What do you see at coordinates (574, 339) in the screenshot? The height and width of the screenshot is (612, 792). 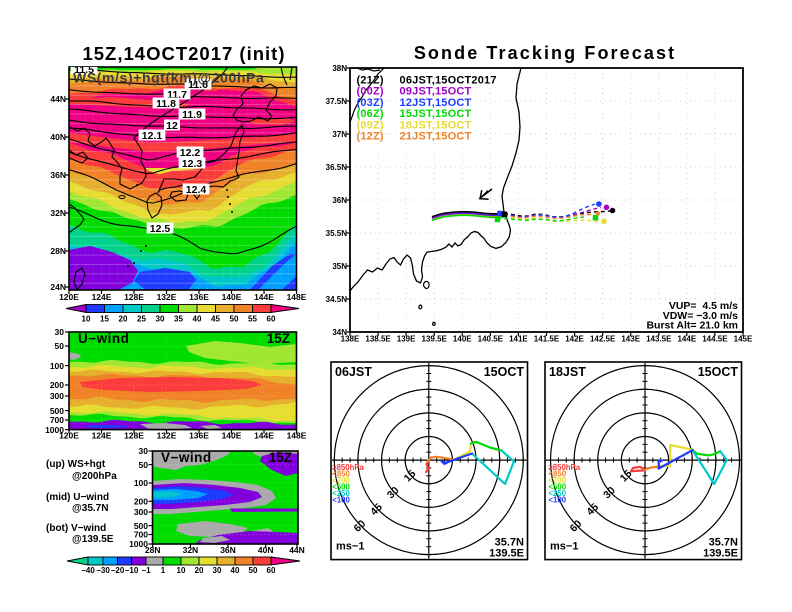 I see `svg-text: 142E` at bounding box center [574, 339].